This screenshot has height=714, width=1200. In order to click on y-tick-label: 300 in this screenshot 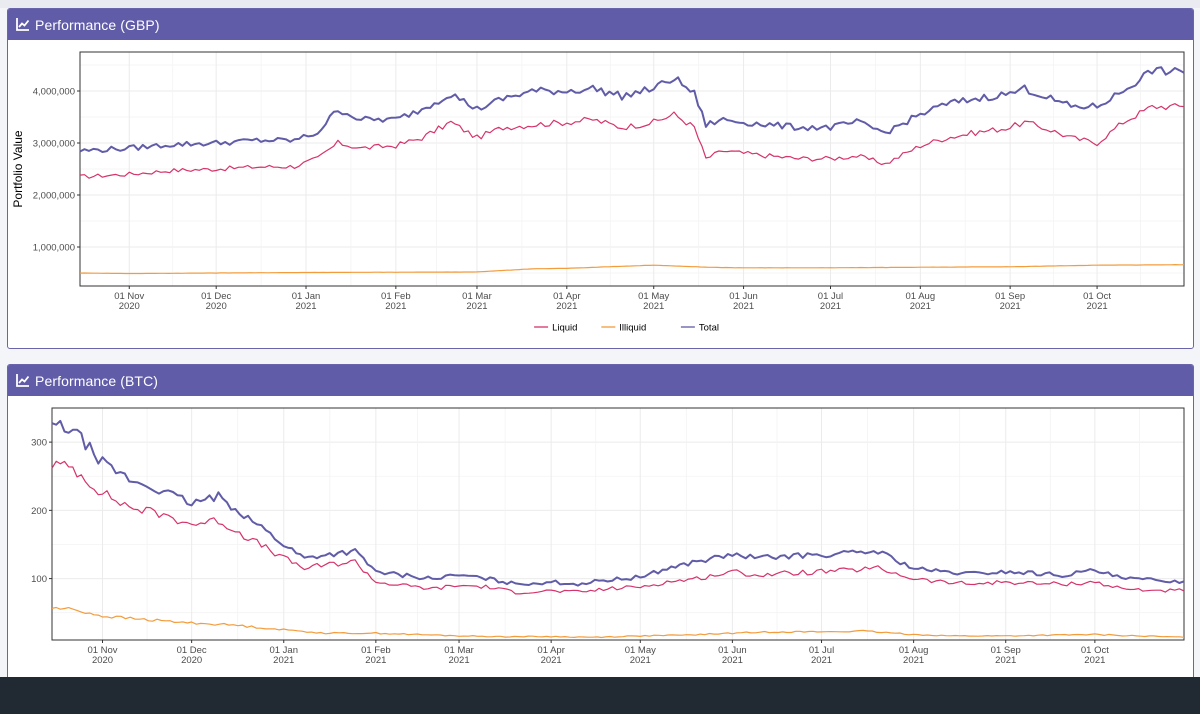, I will do `click(39, 443)`.